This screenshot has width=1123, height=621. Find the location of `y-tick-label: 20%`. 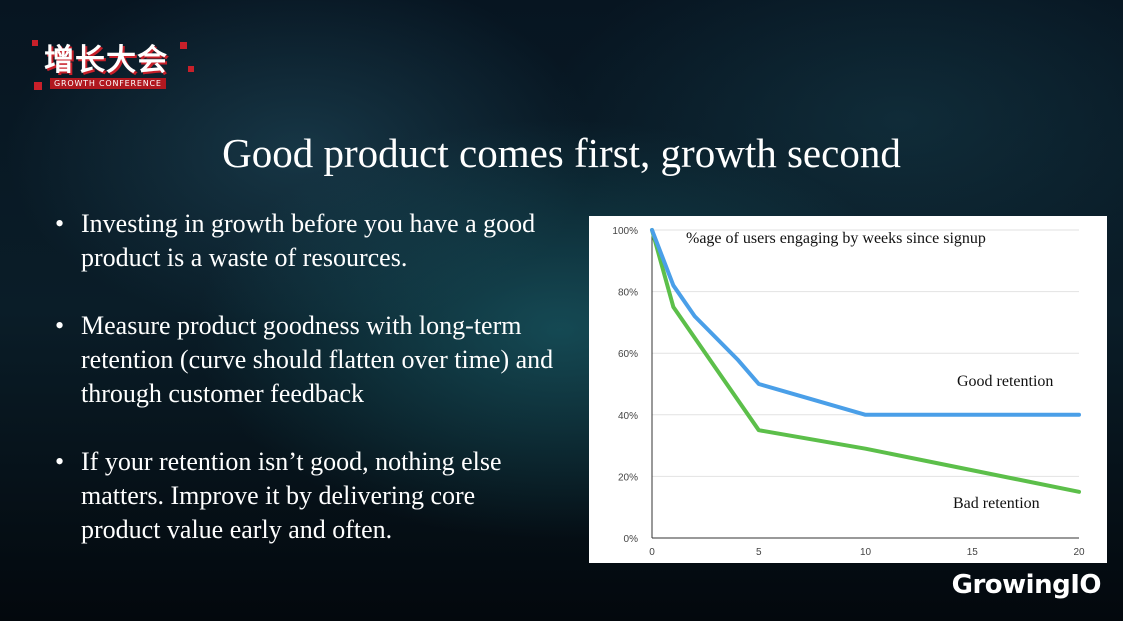

y-tick-label: 20% is located at coordinates (628, 477).